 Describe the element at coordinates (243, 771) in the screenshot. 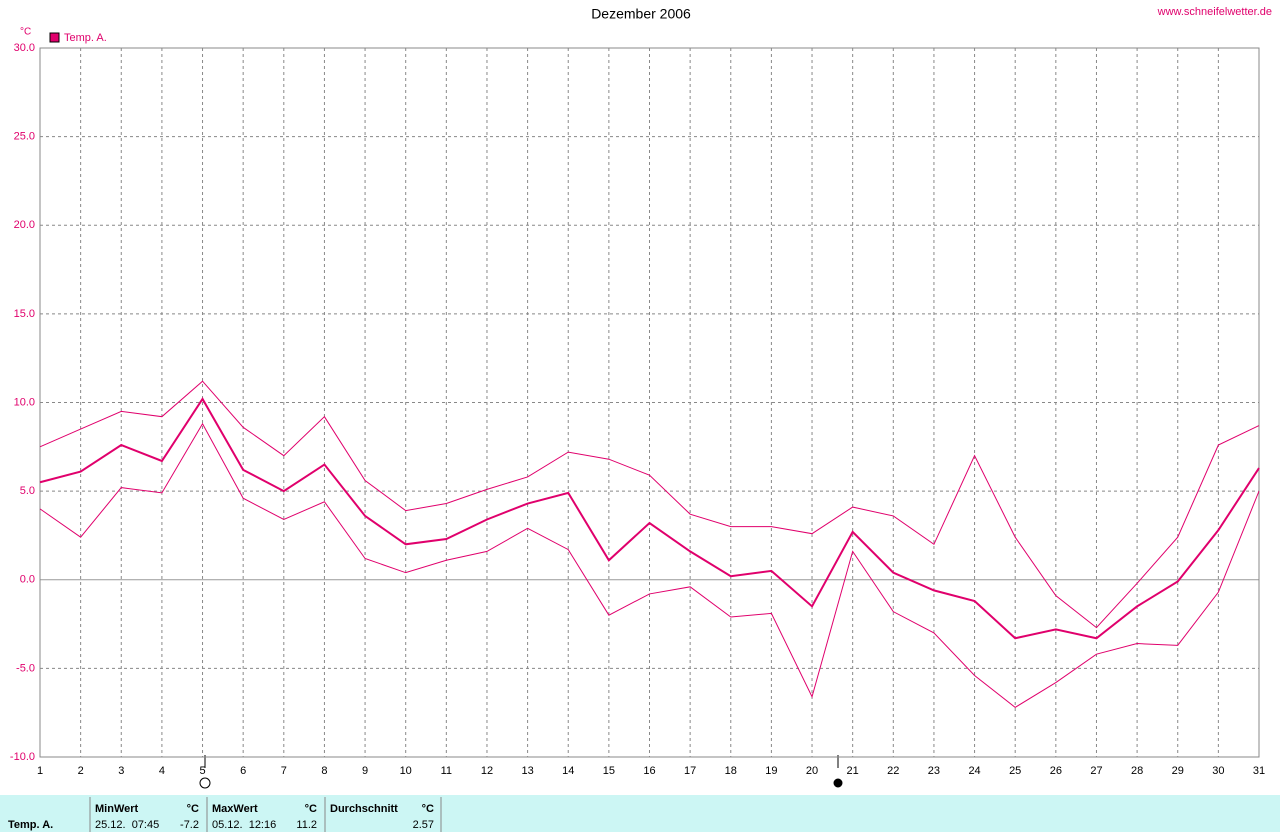

I see `x-tick-label: 6` at that location.